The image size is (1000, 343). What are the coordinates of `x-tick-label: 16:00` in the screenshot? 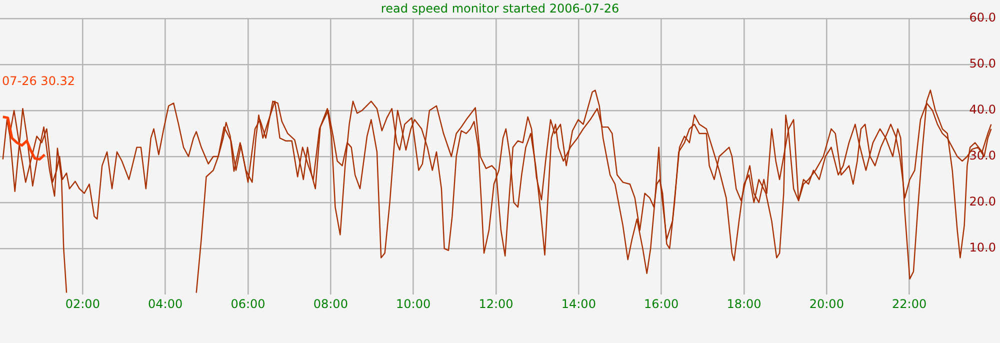 It's located at (661, 303).